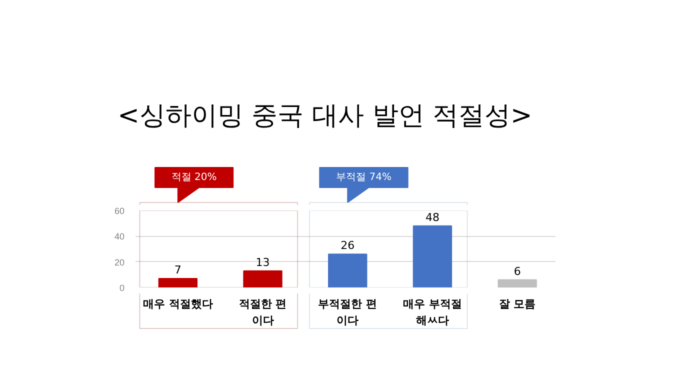  What do you see at coordinates (194, 177) in the screenshot?
I see `text: 적절 20%` at bounding box center [194, 177].